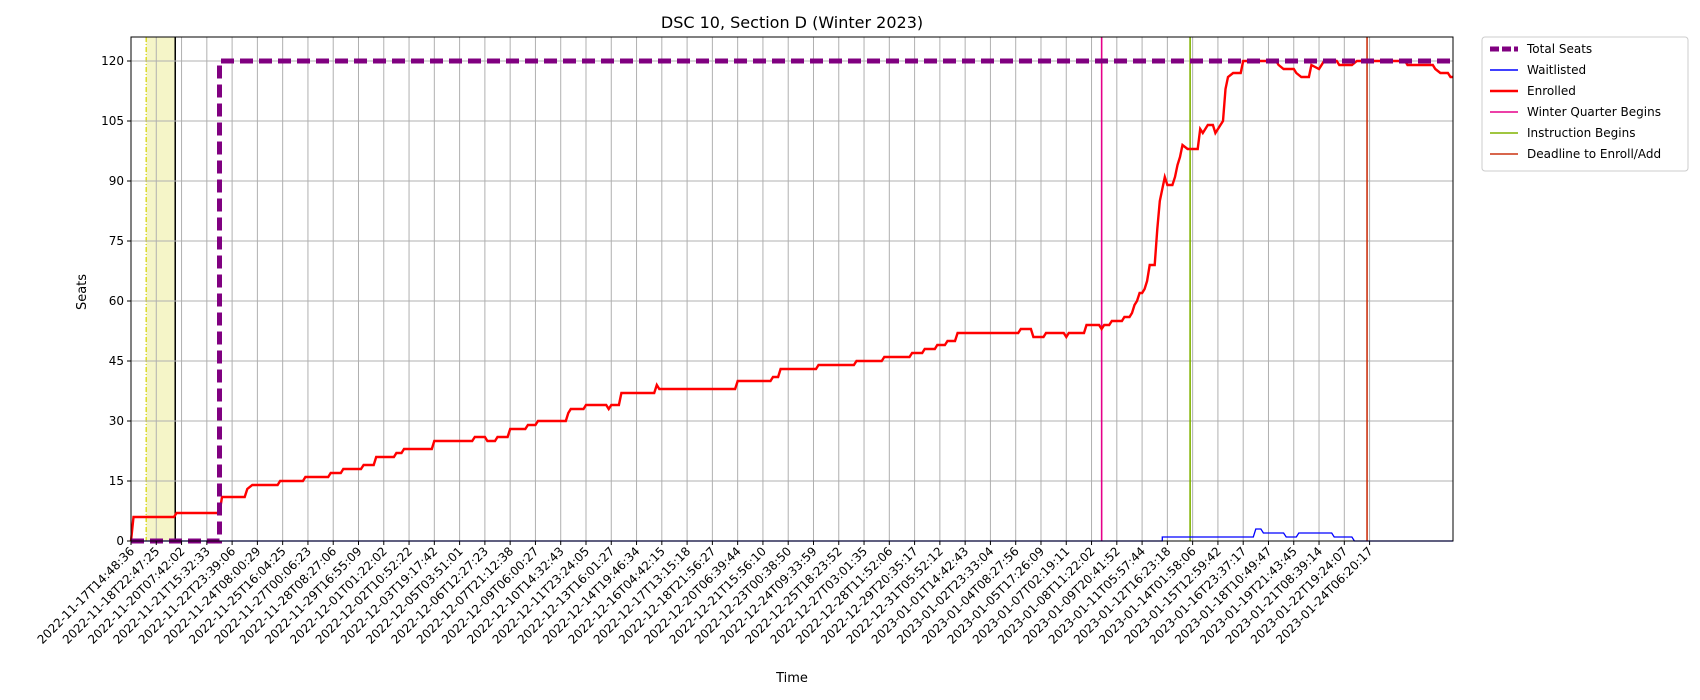 Image resolution: width=1700 pixels, height=700 pixels. Describe the element at coordinates (112, 61) in the screenshot. I see `y-tick-label: 120` at that location.